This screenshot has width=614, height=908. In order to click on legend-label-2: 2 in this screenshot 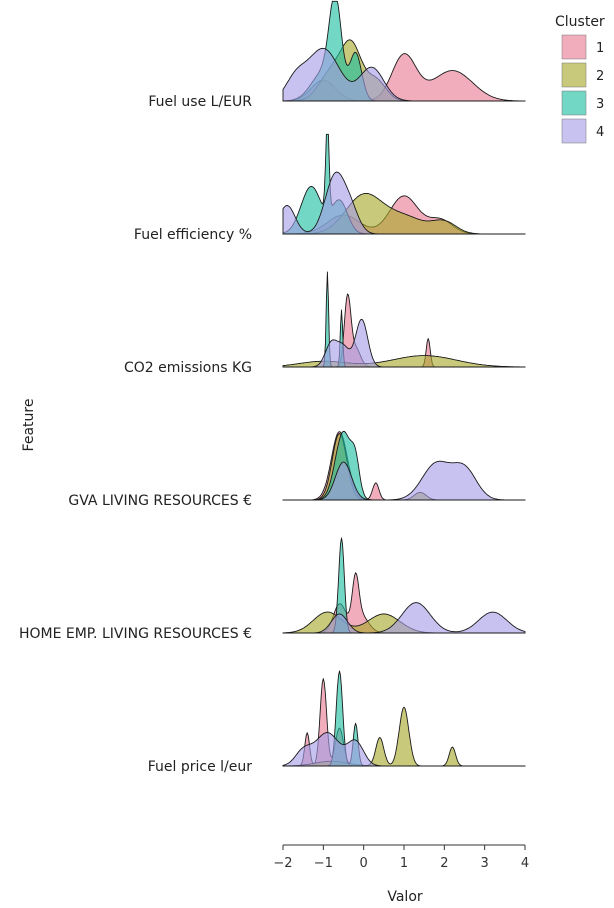, I will do `click(600, 76)`.